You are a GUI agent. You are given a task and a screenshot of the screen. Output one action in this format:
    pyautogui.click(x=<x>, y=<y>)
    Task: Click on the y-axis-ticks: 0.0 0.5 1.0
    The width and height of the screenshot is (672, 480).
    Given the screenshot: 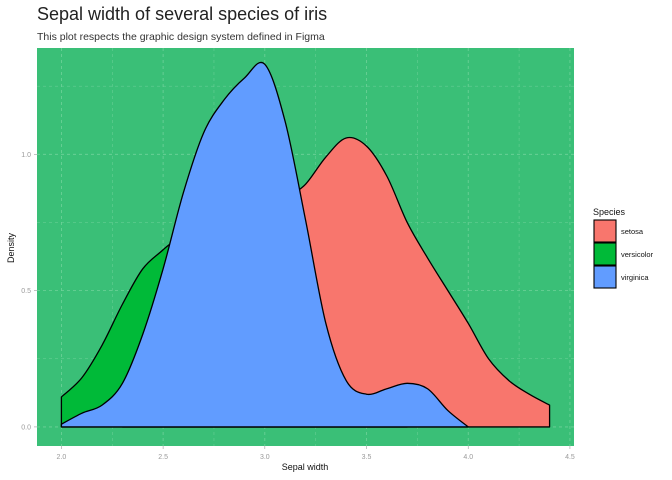 What is the action you would take?
    pyautogui.click(x=29, y=291)
    